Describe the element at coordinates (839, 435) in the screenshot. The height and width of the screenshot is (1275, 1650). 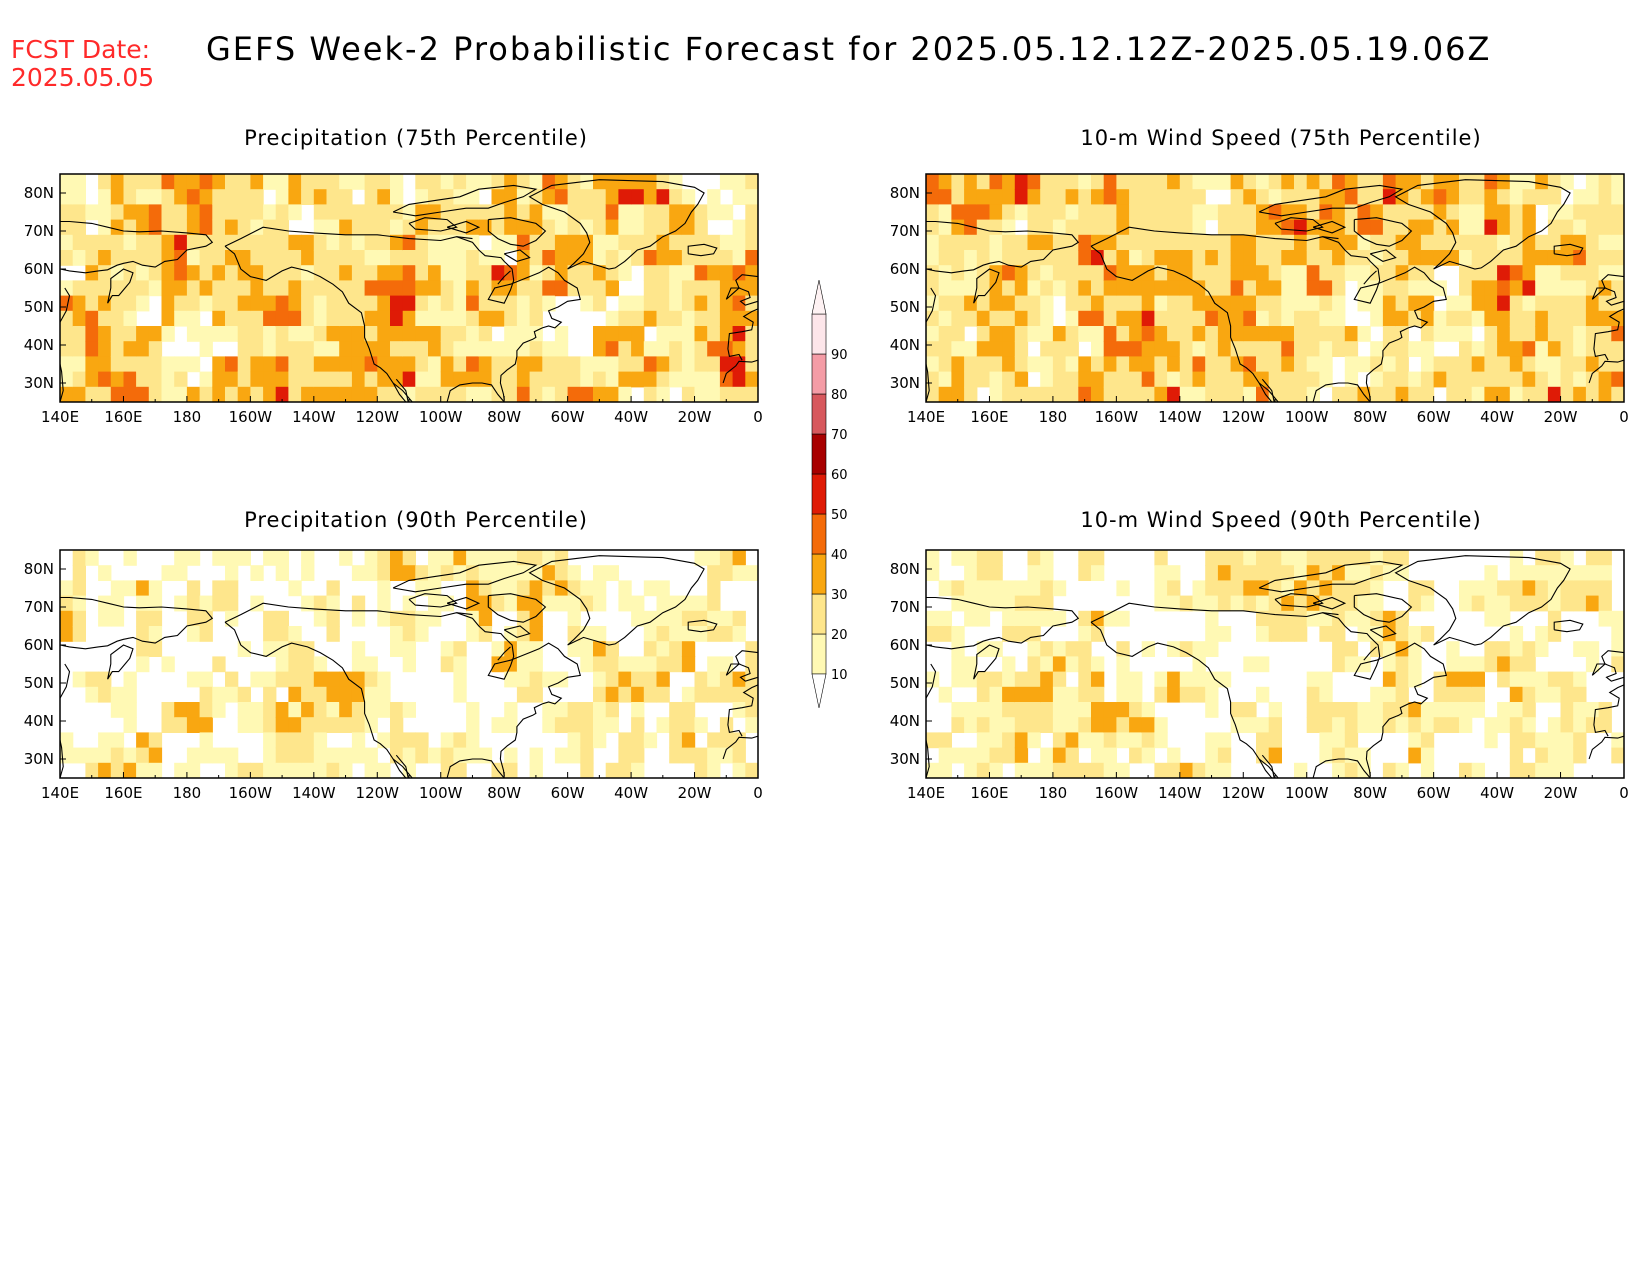
I see `colorbar-tick-label: 70` at that location.